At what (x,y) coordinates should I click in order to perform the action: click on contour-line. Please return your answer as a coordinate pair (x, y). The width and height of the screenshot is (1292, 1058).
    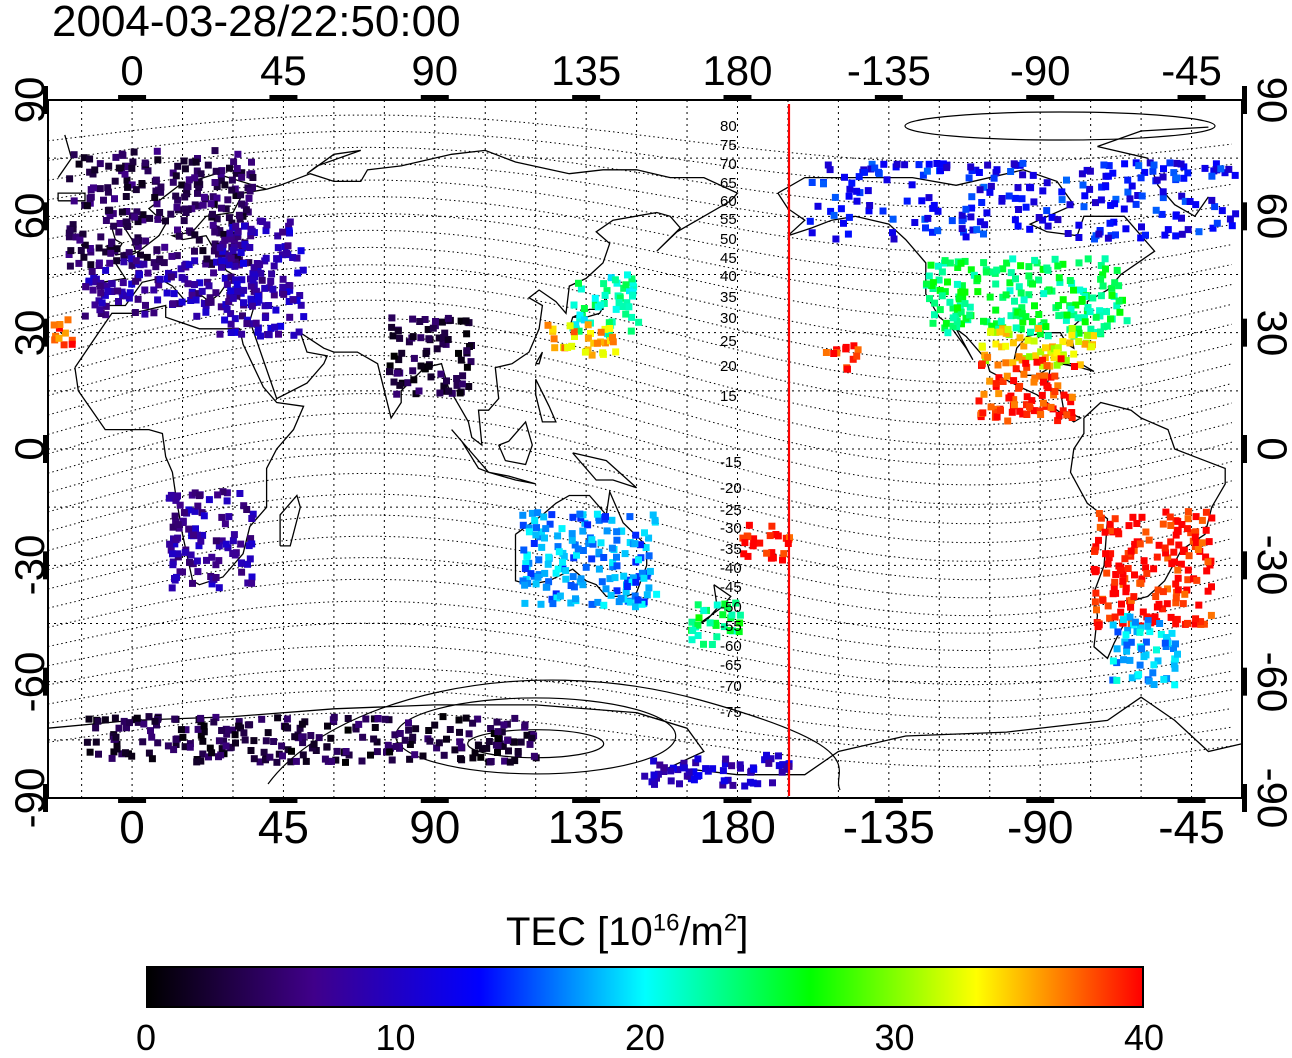
    Looking at the image, I should click on (640, 643).